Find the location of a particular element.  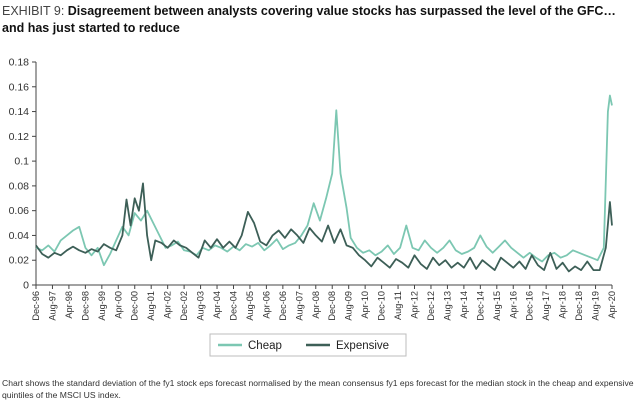

y-axis: 0 0.02 0.04 0.06 0.08 0.1 0.12 0.14 0.16 0.18 is located at coordinates (23, 174).